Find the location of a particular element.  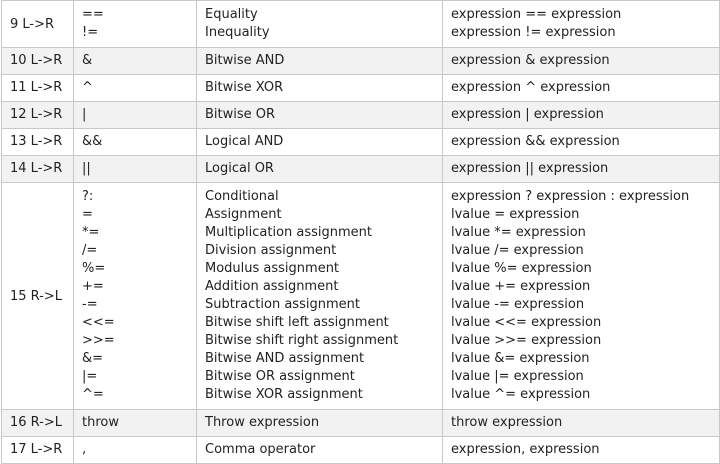

operator-text: *= is located at coordinates (91, 232).